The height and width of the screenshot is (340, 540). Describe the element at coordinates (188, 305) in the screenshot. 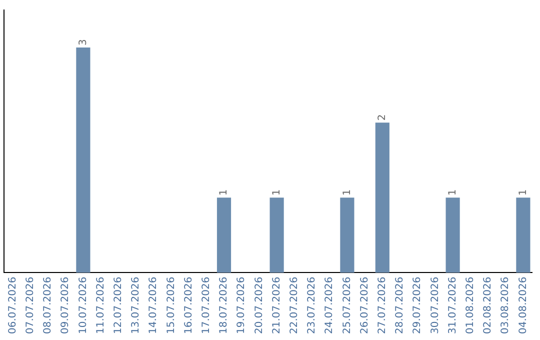

I see `x-tick-label: 16.07.2026` at that location.